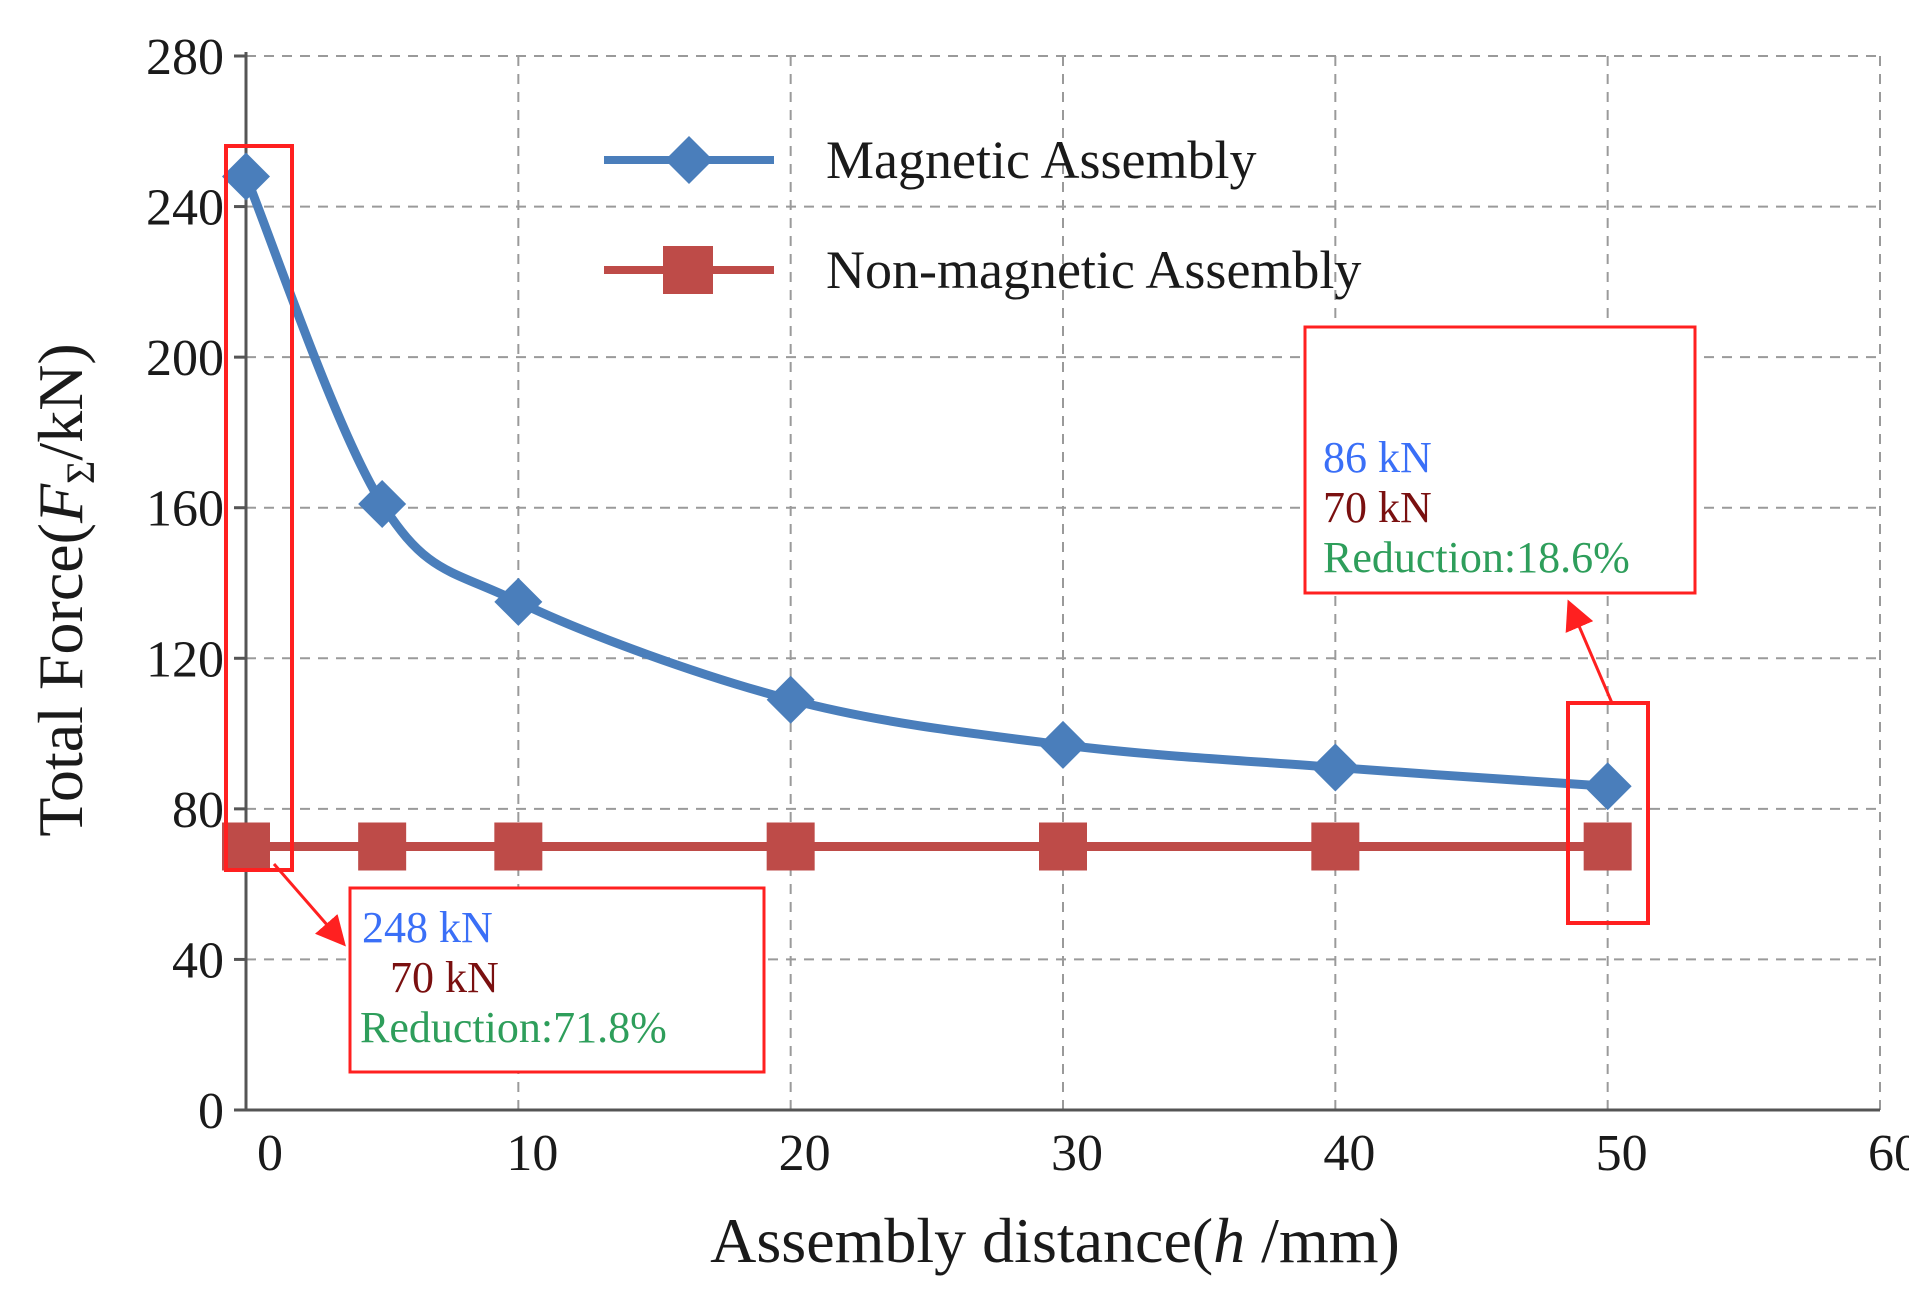 The image size is (1909, 1300). Describe the element at coordinates (1055, 1240) in the screenshot. I see `x-axis-title: Assembly distance(h /mm)` at that location.